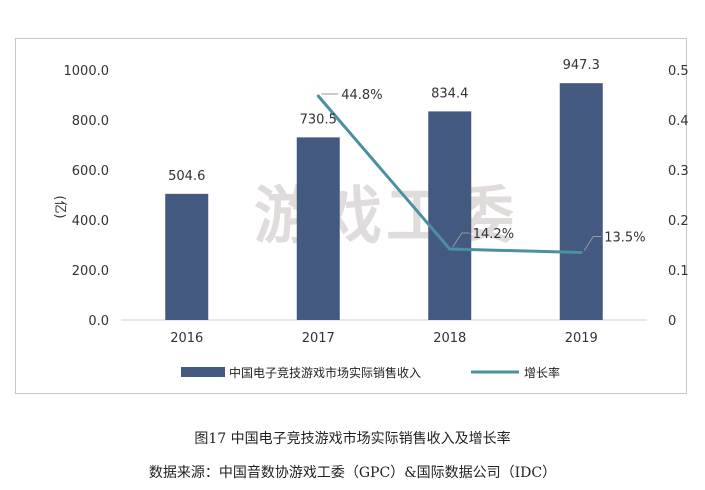  I want to click on x-tick-label: 2019, so click(581, 338).